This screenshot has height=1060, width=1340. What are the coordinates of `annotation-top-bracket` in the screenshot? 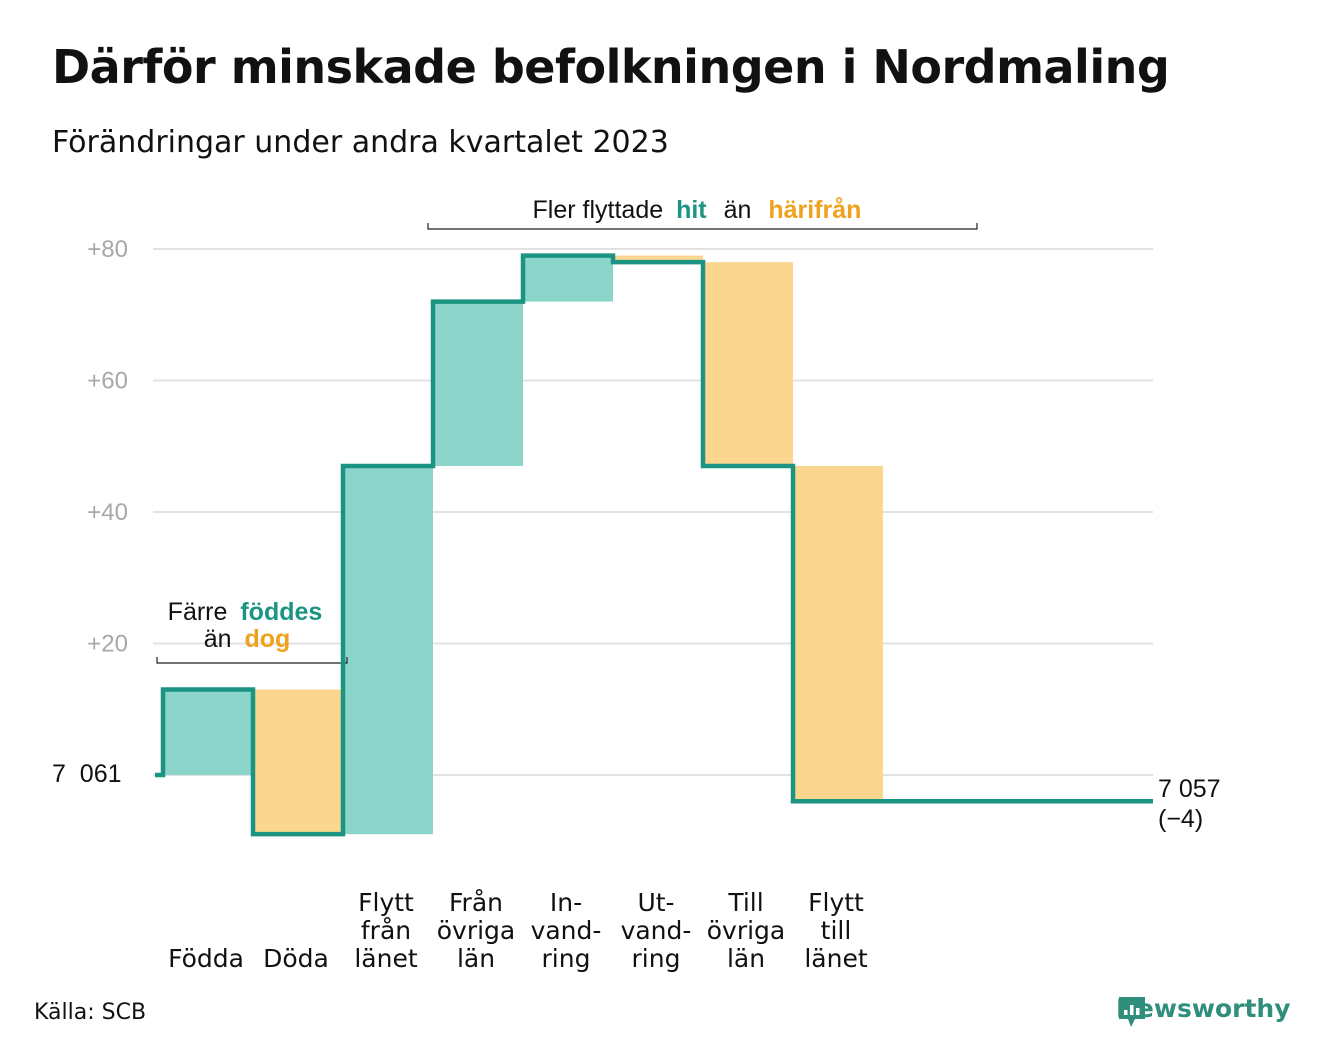 It's located at (702, 226).